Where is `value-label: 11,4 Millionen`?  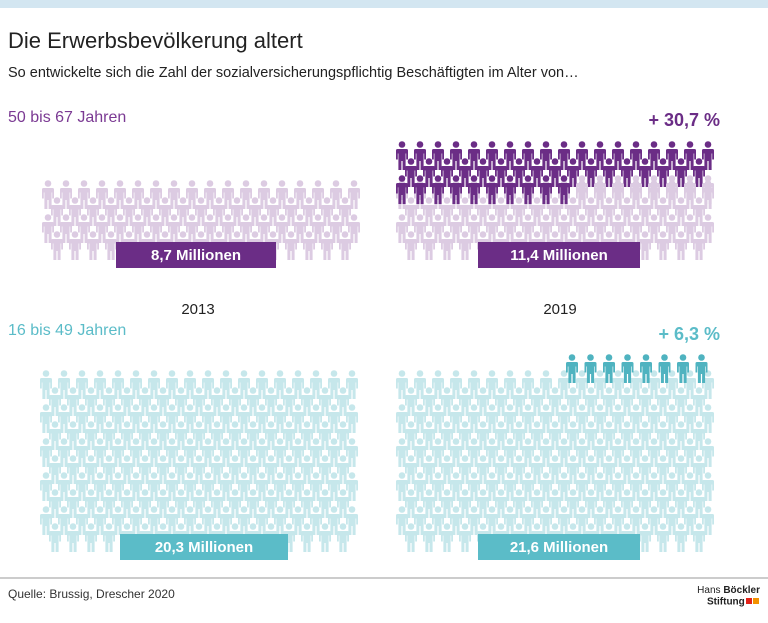
value-label: 11,4 Millionen is located at coordinates (559, 255).